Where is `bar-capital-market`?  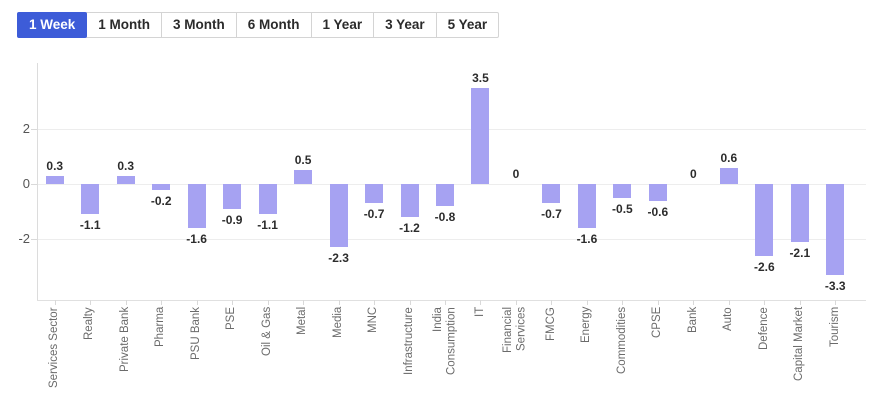 bar-capital-market is located at coordinates (799, 213).